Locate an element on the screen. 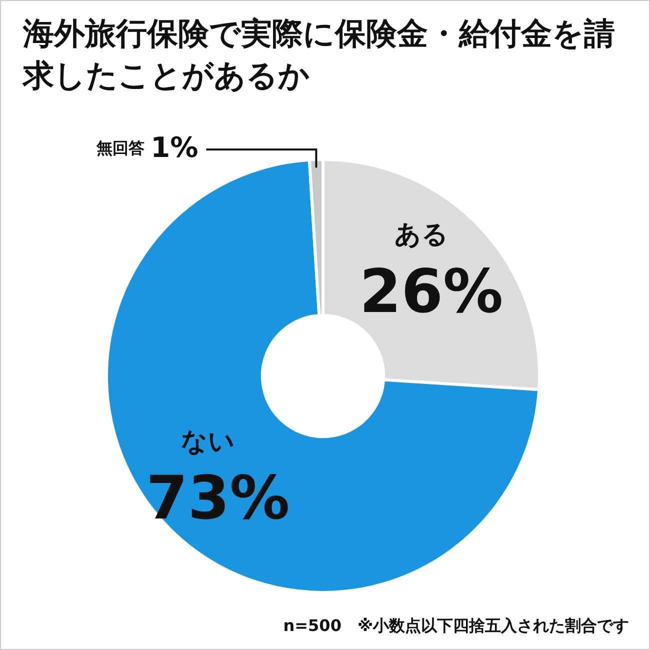  data-label: 73% is located at coordinates (218, 499).